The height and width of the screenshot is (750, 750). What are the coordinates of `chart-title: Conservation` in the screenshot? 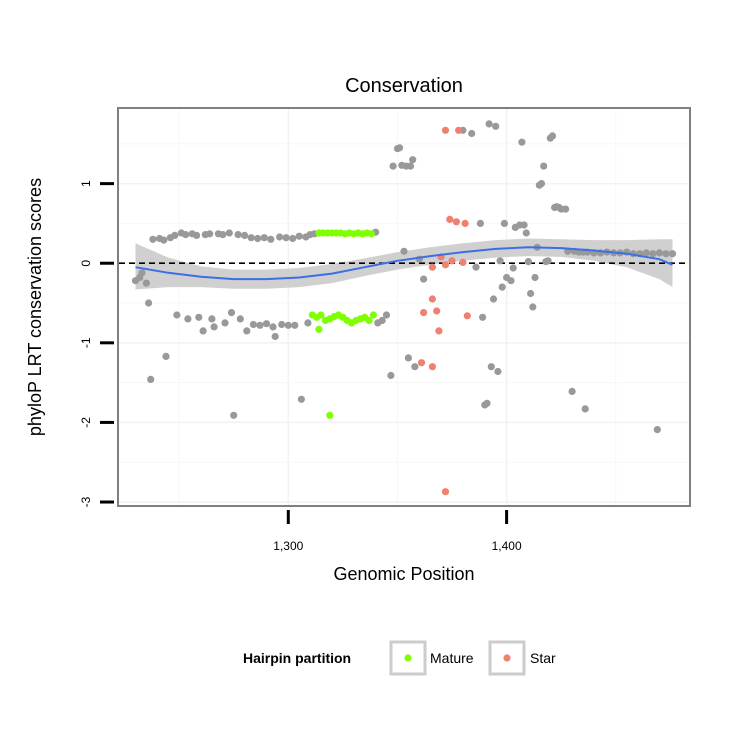 It's located at (404, 86).